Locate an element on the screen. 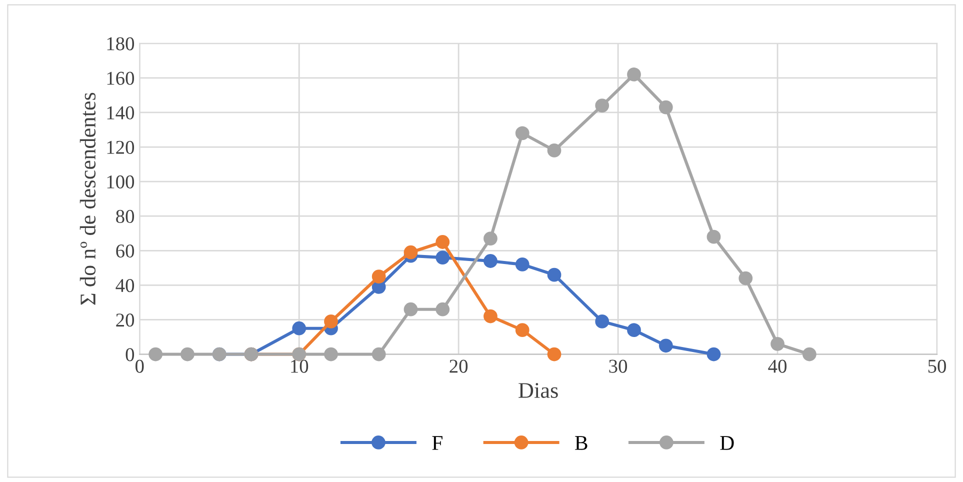 The width and height of the screenshot is (963, 482). x-tick-label: 30 is located at coordinates (618, 366).